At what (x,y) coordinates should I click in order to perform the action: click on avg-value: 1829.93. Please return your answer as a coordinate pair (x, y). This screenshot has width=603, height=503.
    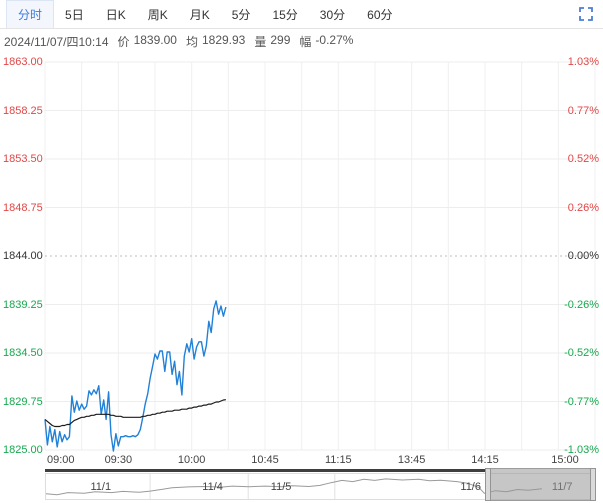
    Looking at the image, I should click on (223, 40).